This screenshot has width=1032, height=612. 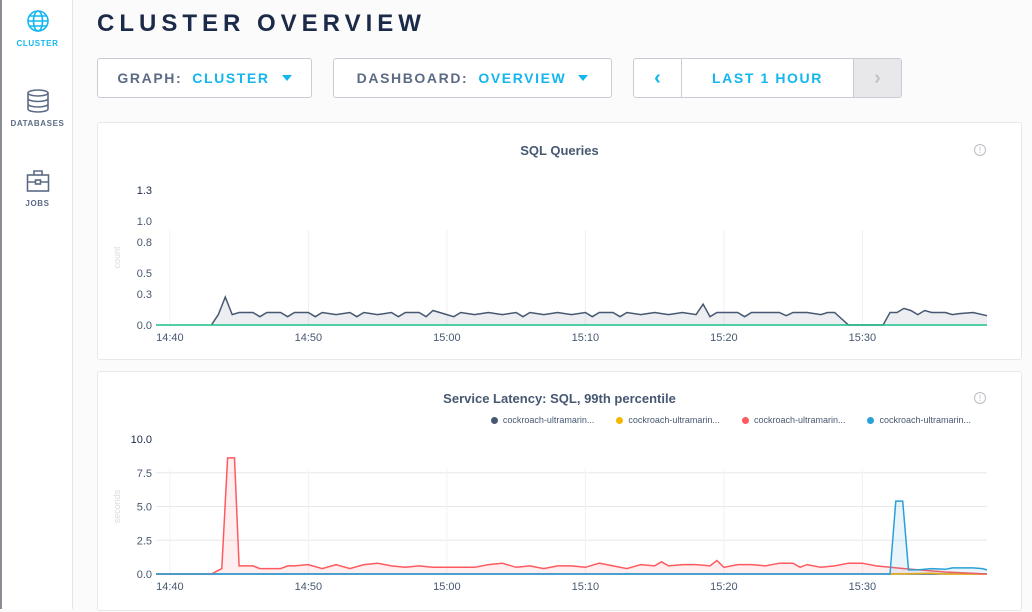 What do you see at coordinates (141, 440) in the screenshot?
I see `y-tick-label: 10.0` at bounding box center [141, 440].